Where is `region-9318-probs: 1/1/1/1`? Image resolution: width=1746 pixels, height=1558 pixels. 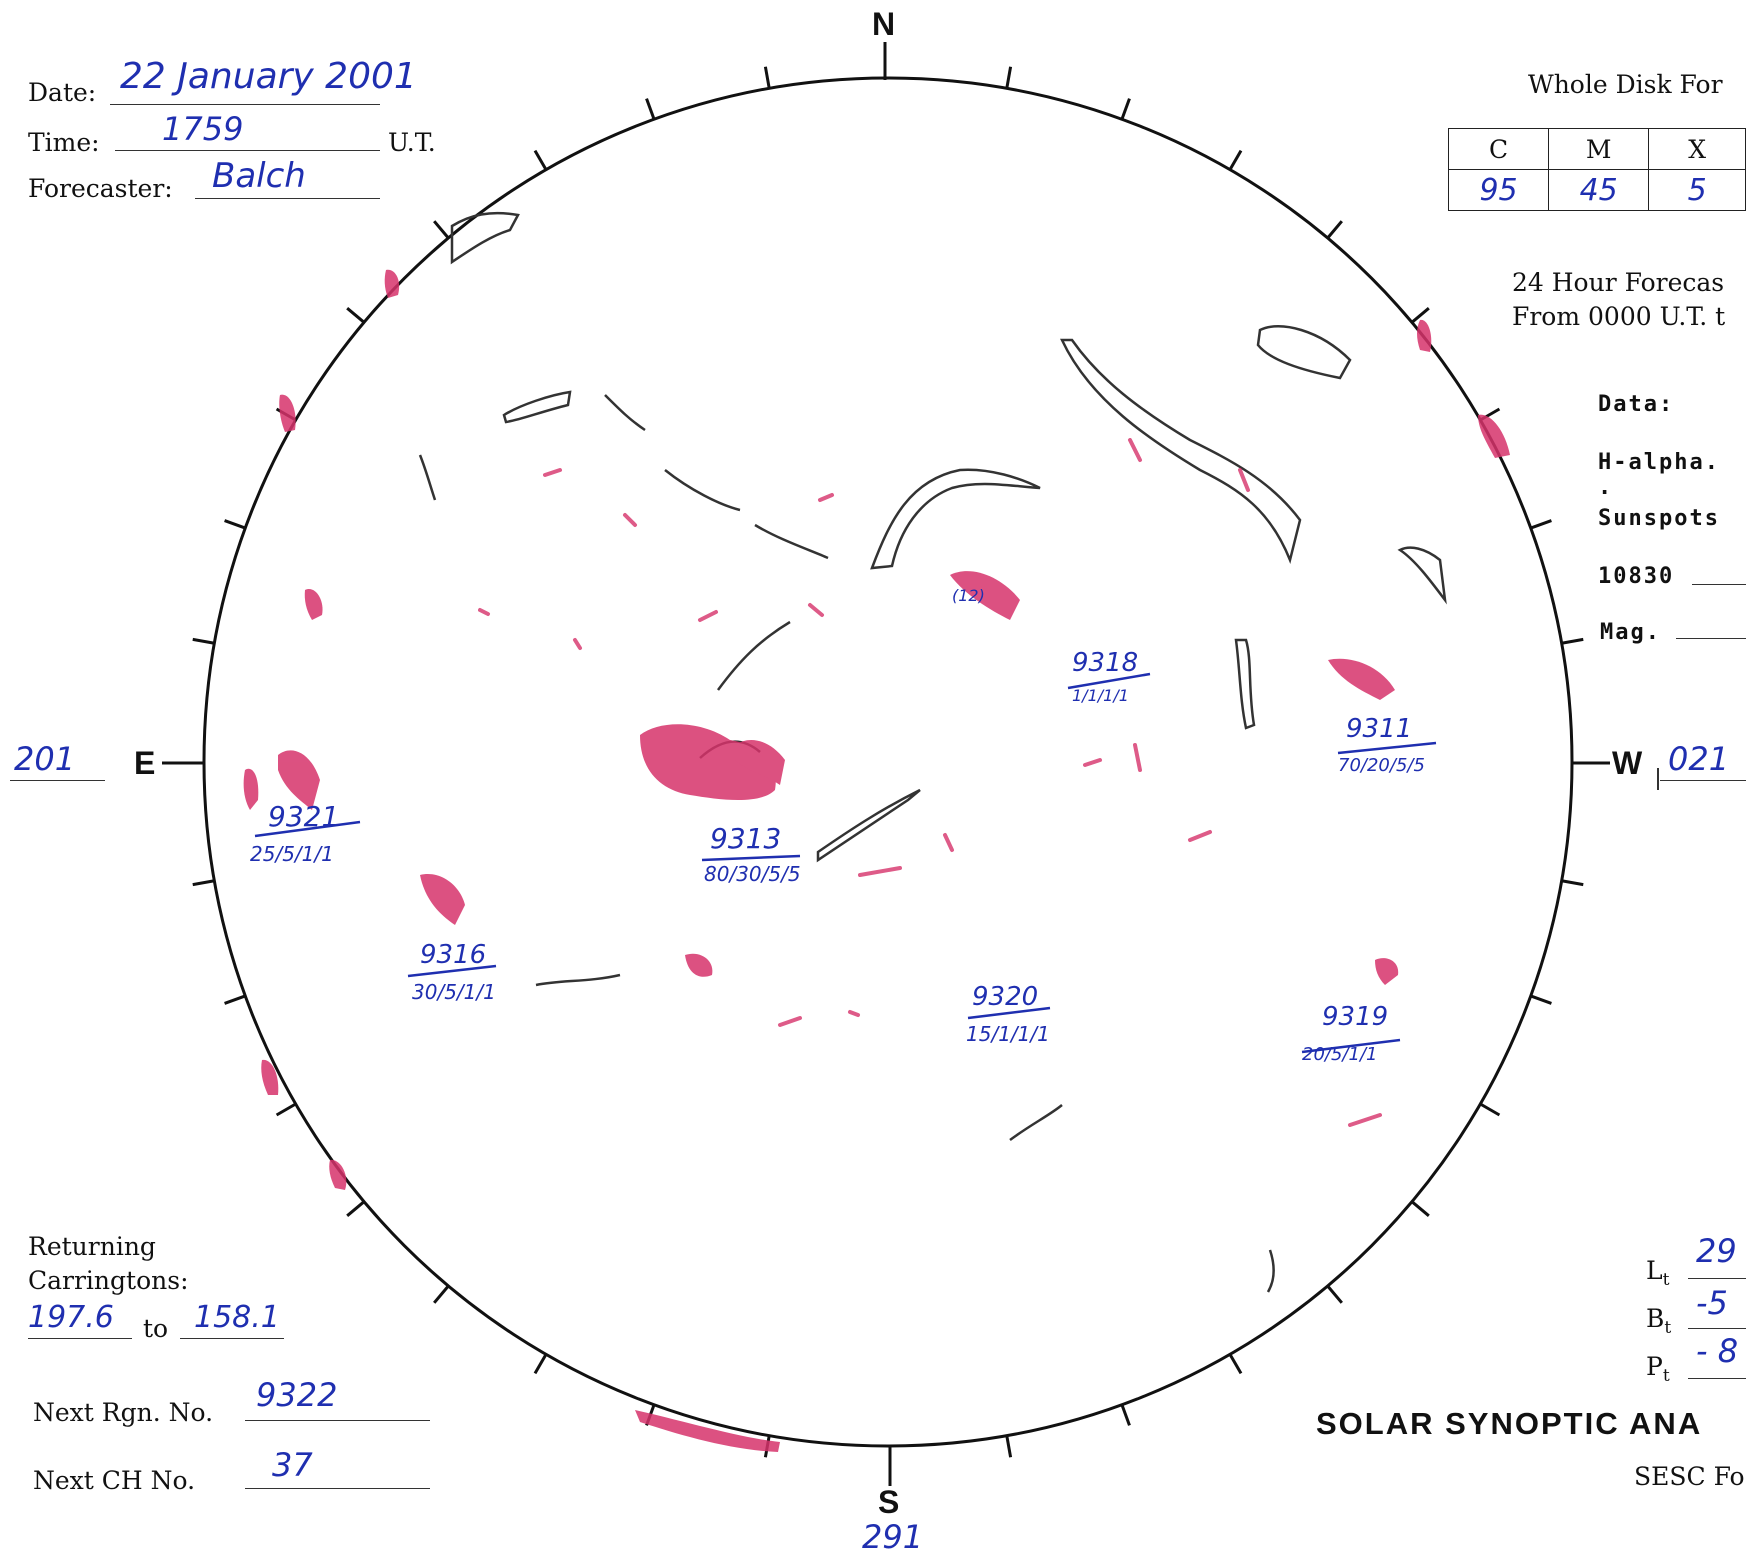 region-9318-probs: 1/1/1/1 is located at coordinates (1100, 695).